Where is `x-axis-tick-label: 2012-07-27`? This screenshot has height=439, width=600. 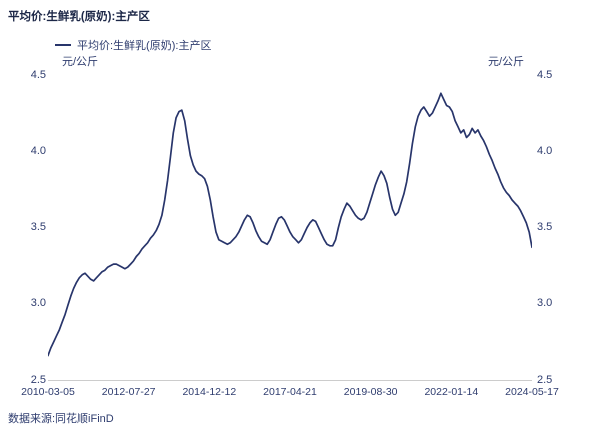 x-axis-tick-label: 2012-07-27 is located at coordinates (128, 392).